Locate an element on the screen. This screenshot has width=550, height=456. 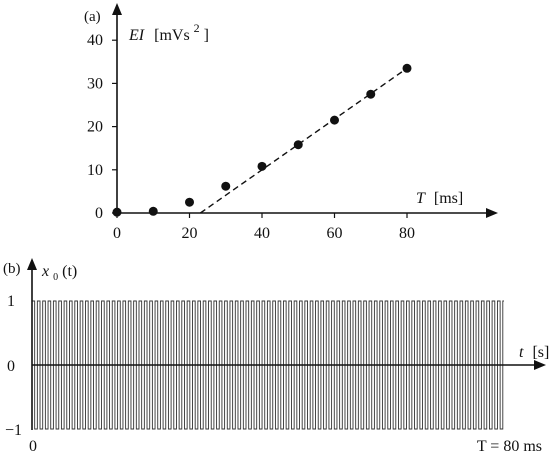
y-label-unit: [mVs is located at coordinates (172, 35).